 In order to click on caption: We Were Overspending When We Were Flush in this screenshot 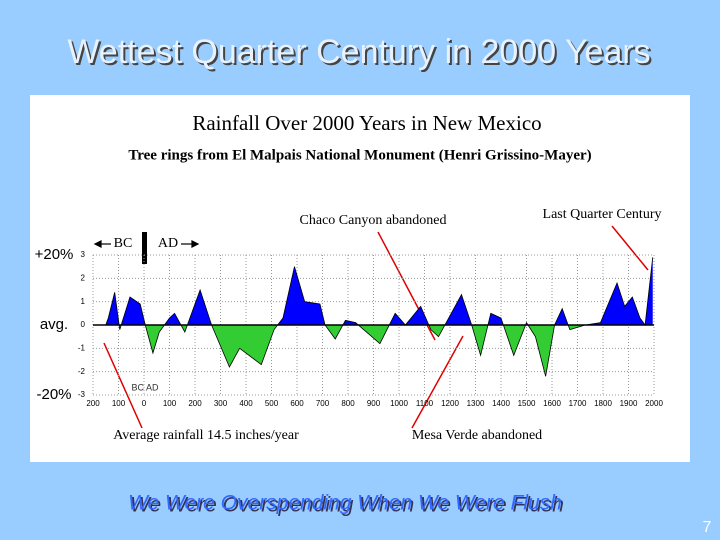, I will do `click(345, 503)`.